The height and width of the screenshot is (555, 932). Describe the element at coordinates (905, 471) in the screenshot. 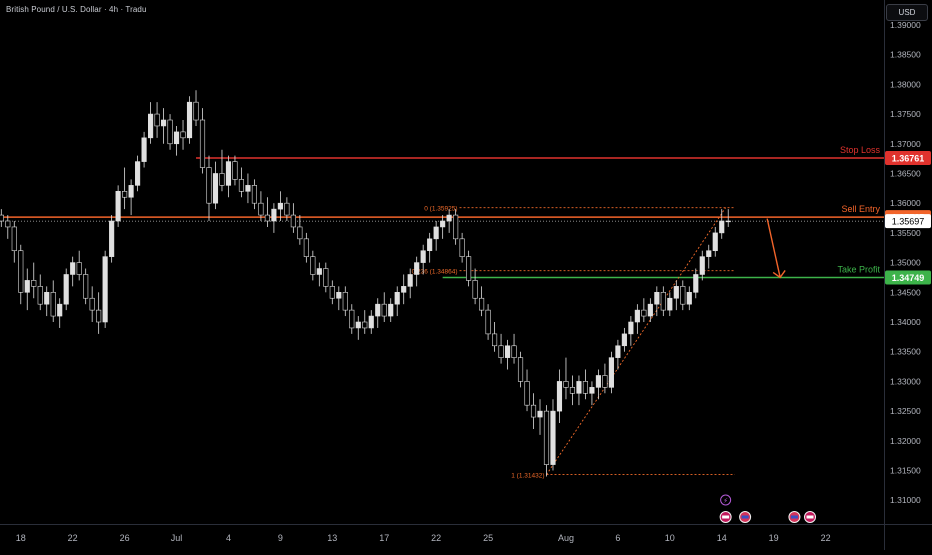

I see `price-tick-label: 1.31500` at that location.